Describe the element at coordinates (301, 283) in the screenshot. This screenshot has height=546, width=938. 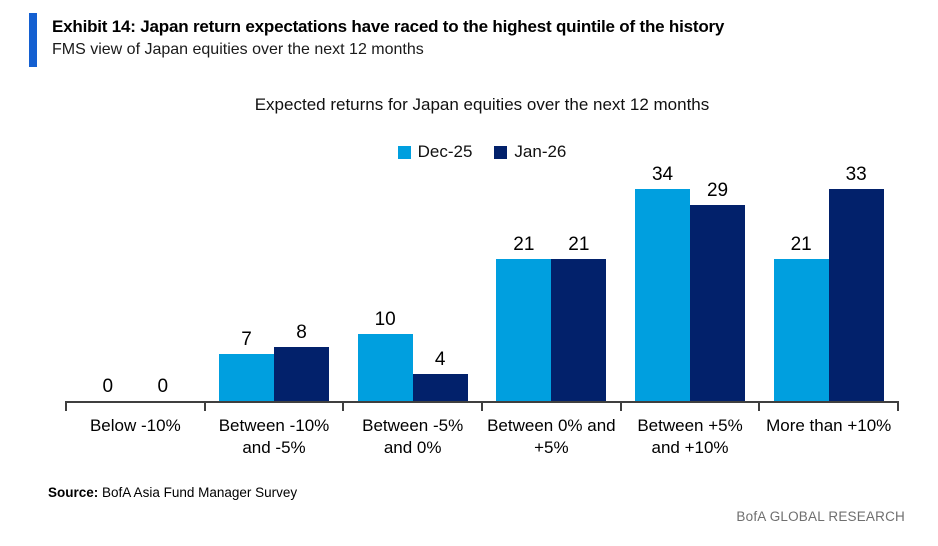
I see `bar-column: 8` at that location.